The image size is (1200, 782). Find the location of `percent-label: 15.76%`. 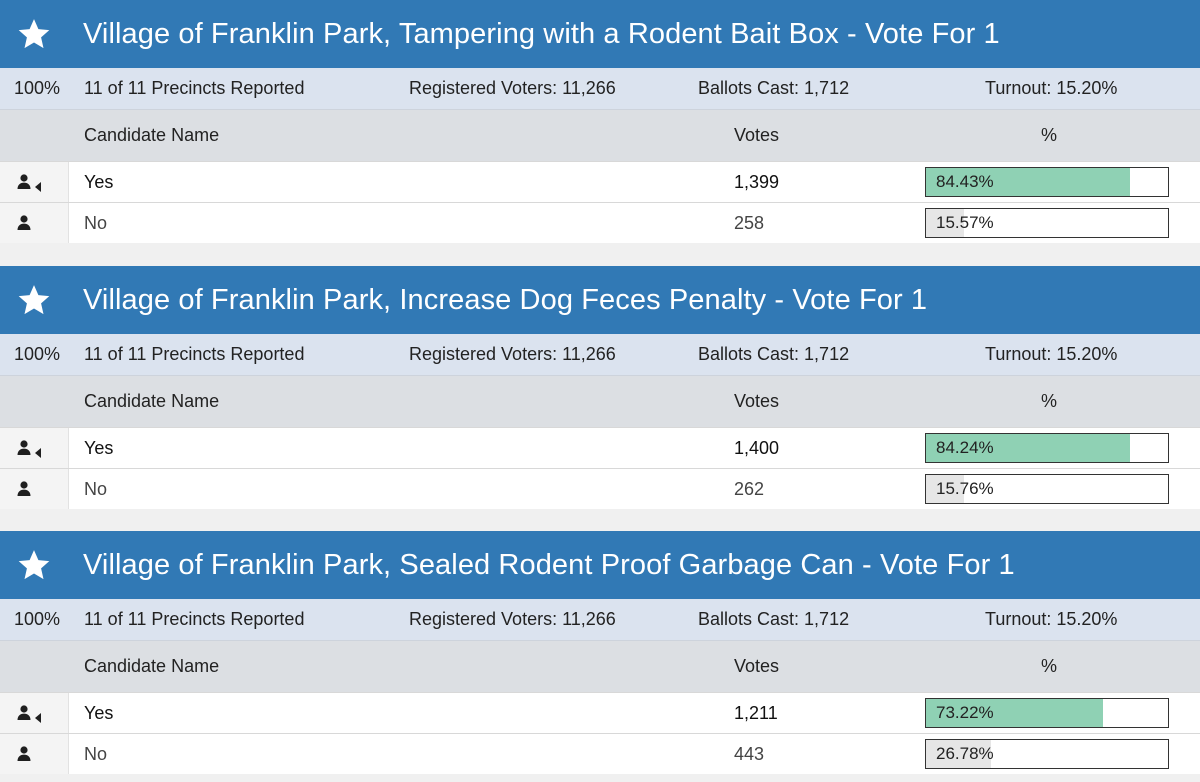

percent-label: 15.76% is located at coordinates (965, 488).